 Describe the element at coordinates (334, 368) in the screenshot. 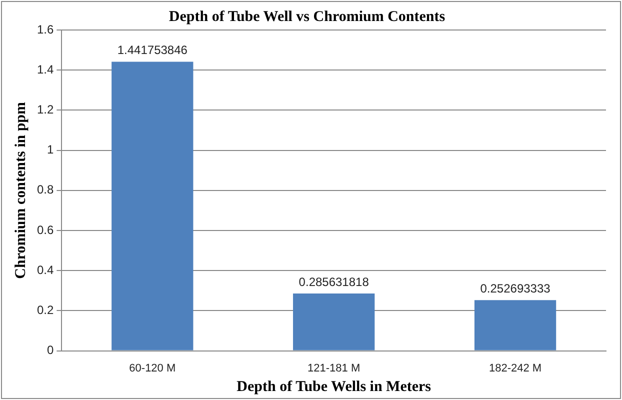

I see `x-tick-label: 121-181 M` at that location.